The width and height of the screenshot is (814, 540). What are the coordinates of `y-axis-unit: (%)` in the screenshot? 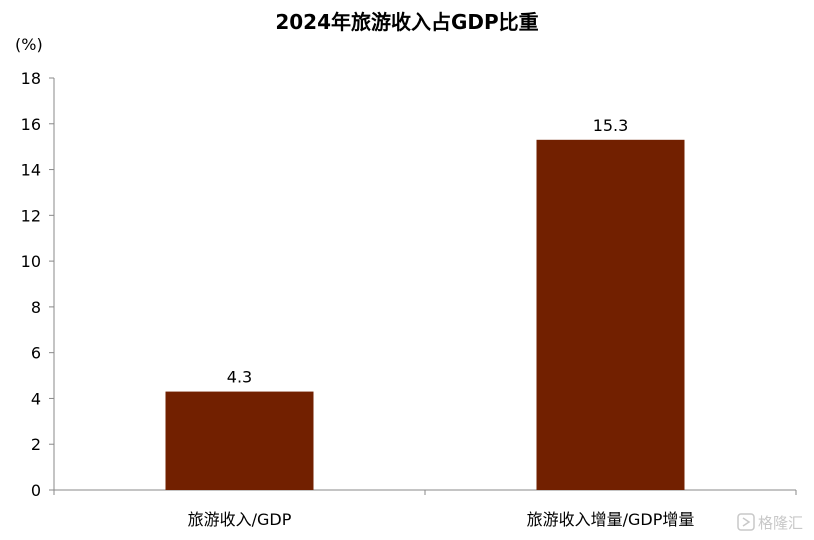 It's located at (29, 44).